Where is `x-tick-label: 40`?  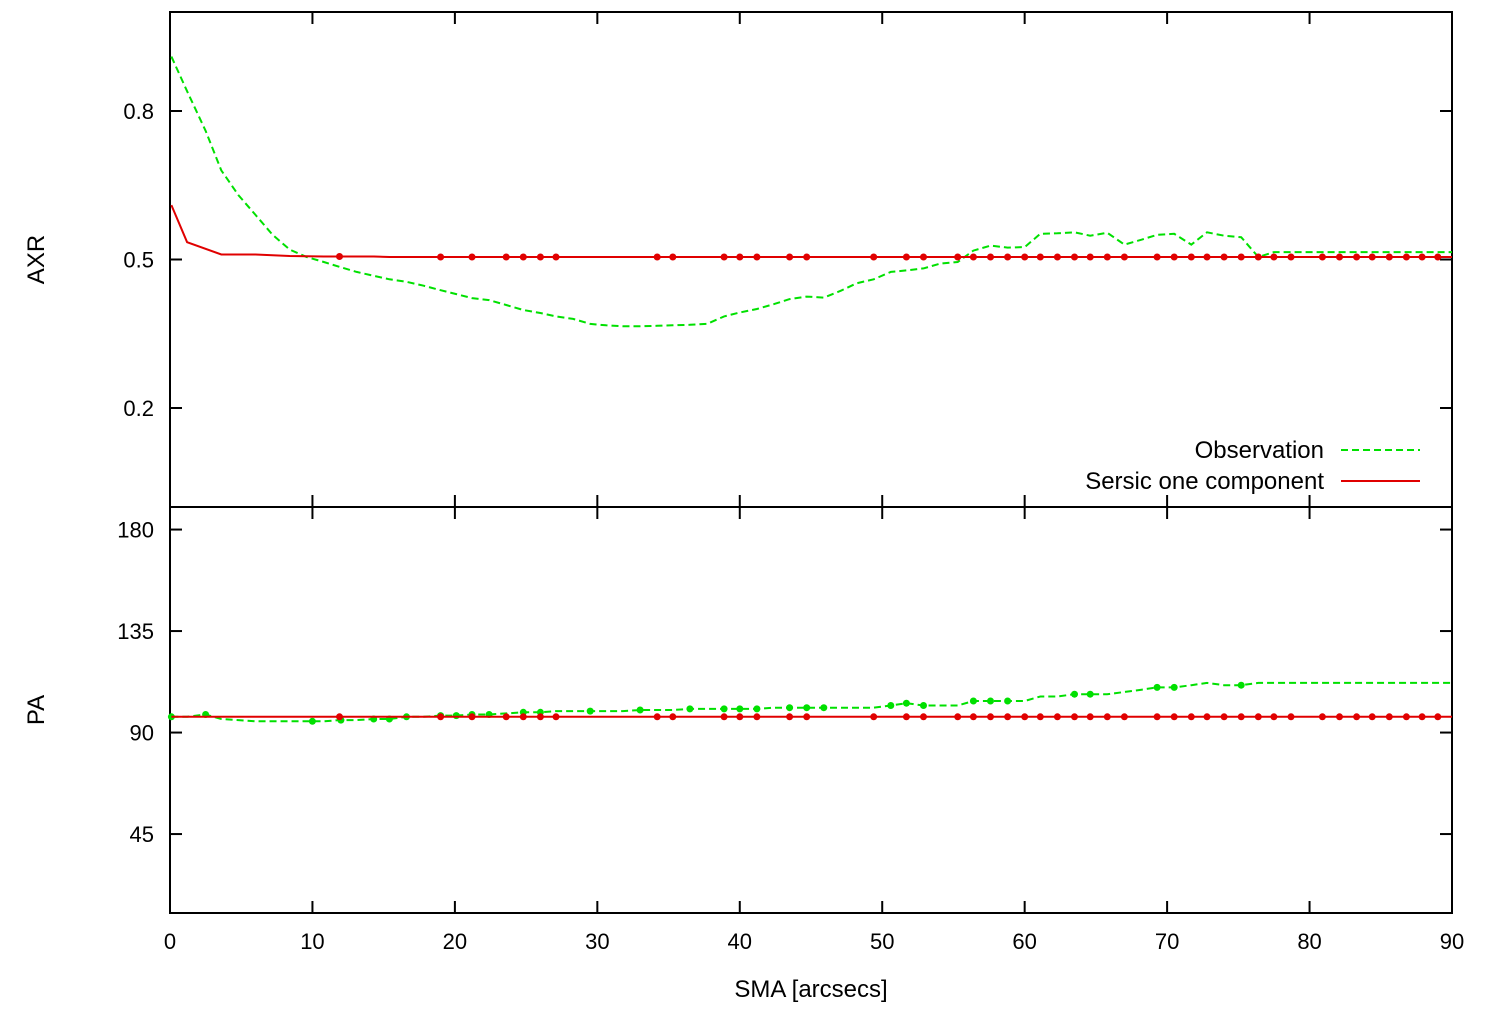 x-tick-label: 40 is located at coordinates (740, 941).